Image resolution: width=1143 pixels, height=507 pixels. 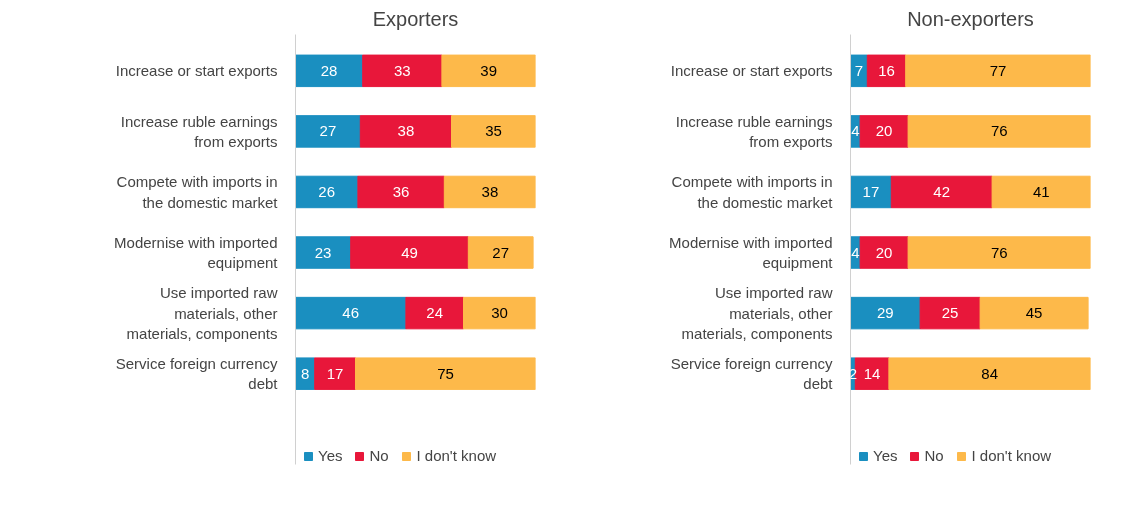 I want to click on data-label: 16, so click(x=886, y=70).